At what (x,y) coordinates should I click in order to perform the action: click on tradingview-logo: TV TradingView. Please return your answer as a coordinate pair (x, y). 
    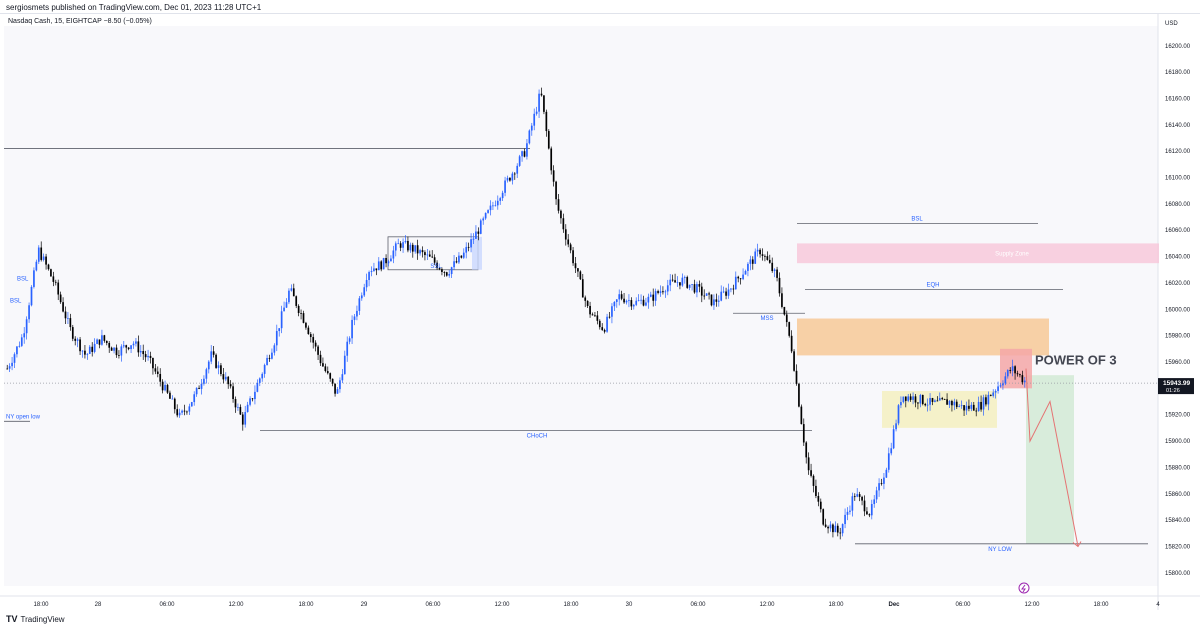
    Looking at the image, I should click on (35, 619).